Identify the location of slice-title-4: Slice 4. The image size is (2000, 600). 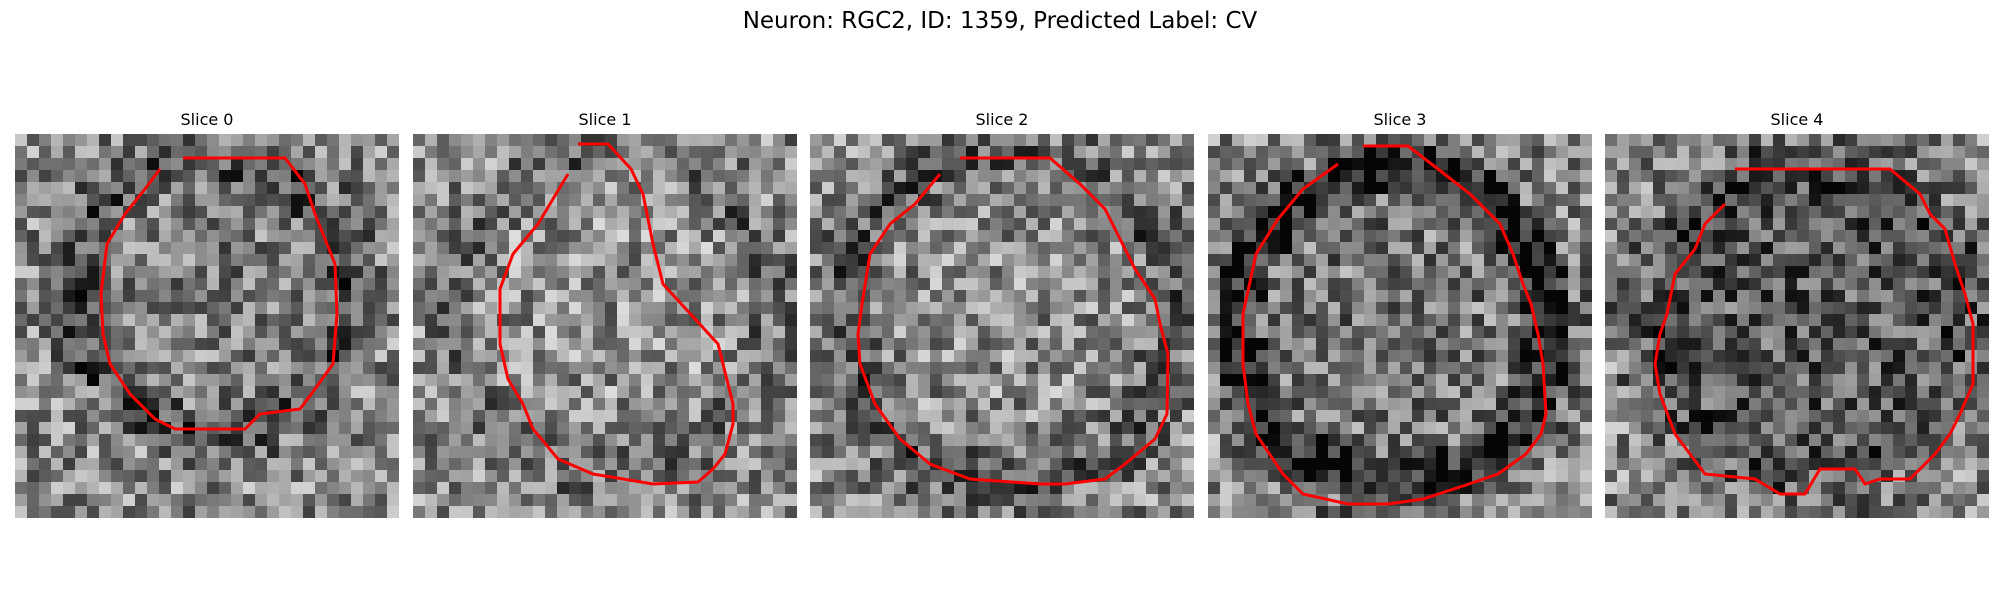
(1797, 119).